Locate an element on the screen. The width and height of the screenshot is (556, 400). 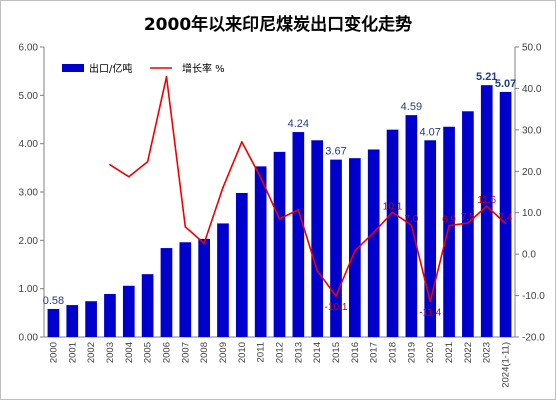
right-tick-label: 0.0 is located at coordinates (529, 255).